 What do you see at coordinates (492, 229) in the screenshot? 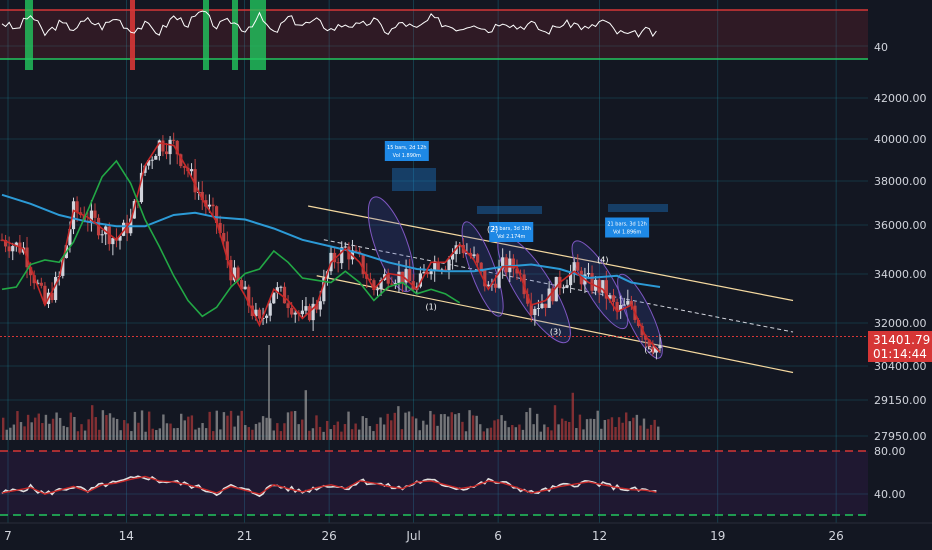
I see `wave-label: (2)` at bounding box center [492, 229].